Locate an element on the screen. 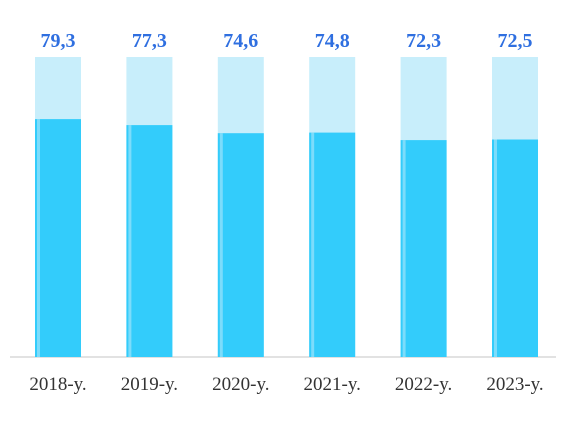  data-label: 79,3 is located at coordinates (58, 41).